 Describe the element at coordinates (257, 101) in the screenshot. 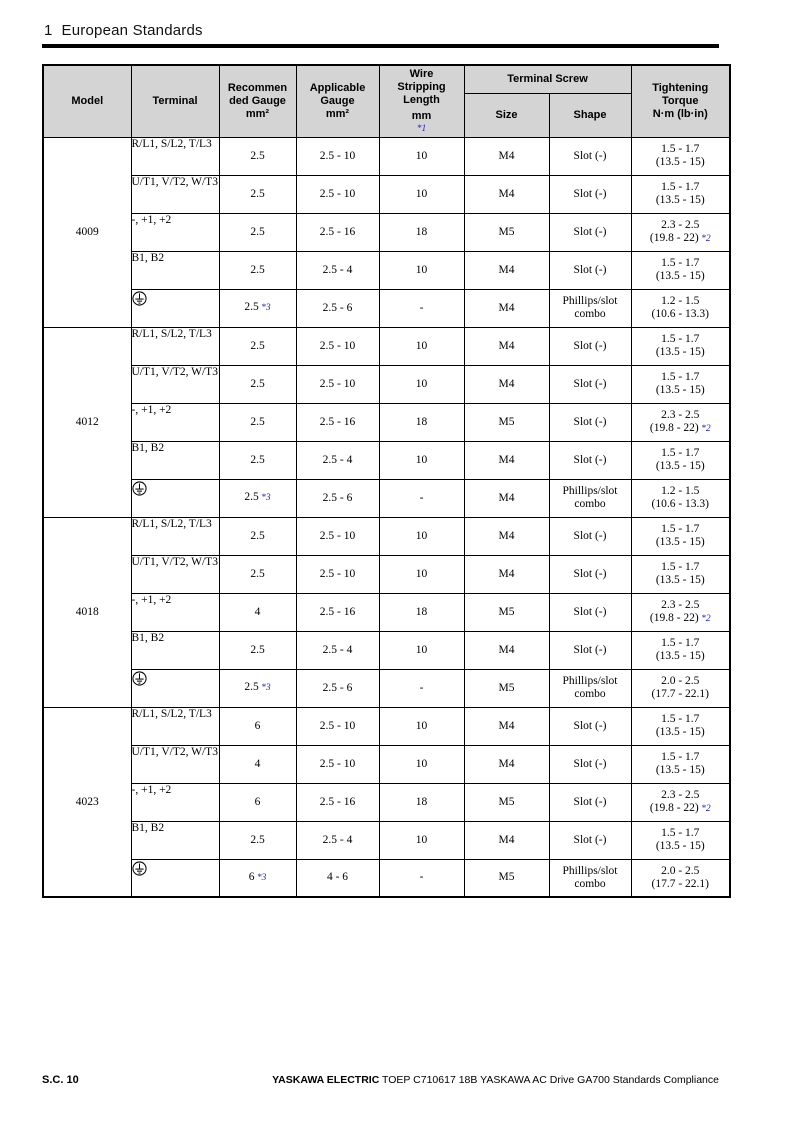

I see `col-header-recommended-gauge: Recommen ded Gauge mm²` at that location.